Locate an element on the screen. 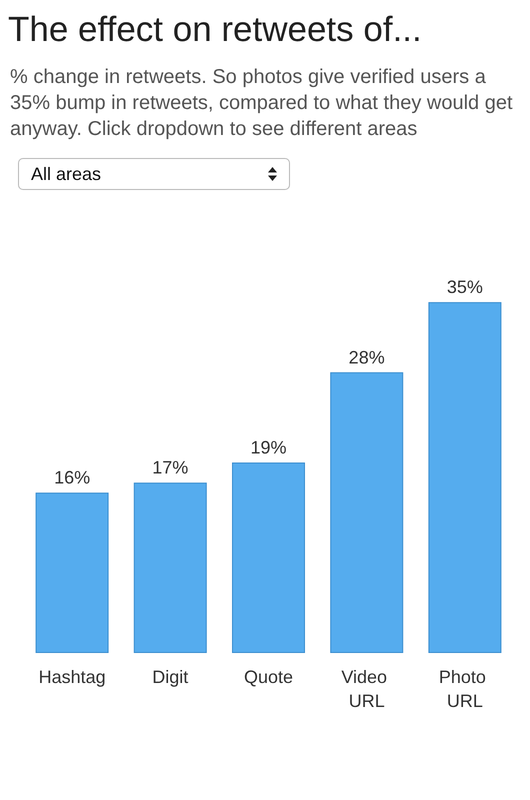 This screenshot has width=530, height=800. data-label: 17% is located at coordinates (170, 468).